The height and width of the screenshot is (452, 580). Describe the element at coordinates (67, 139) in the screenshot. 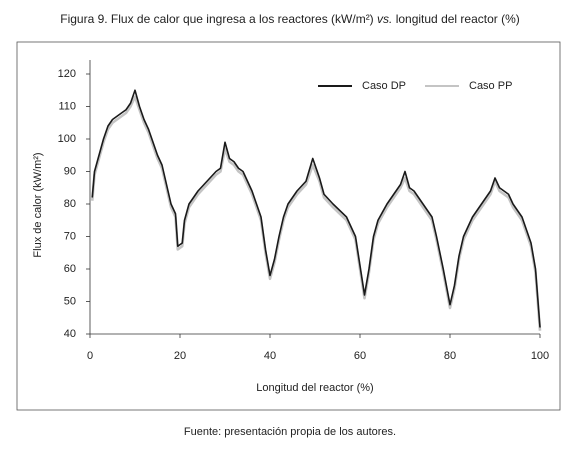

I see `y-tick-label: 100` at that location.